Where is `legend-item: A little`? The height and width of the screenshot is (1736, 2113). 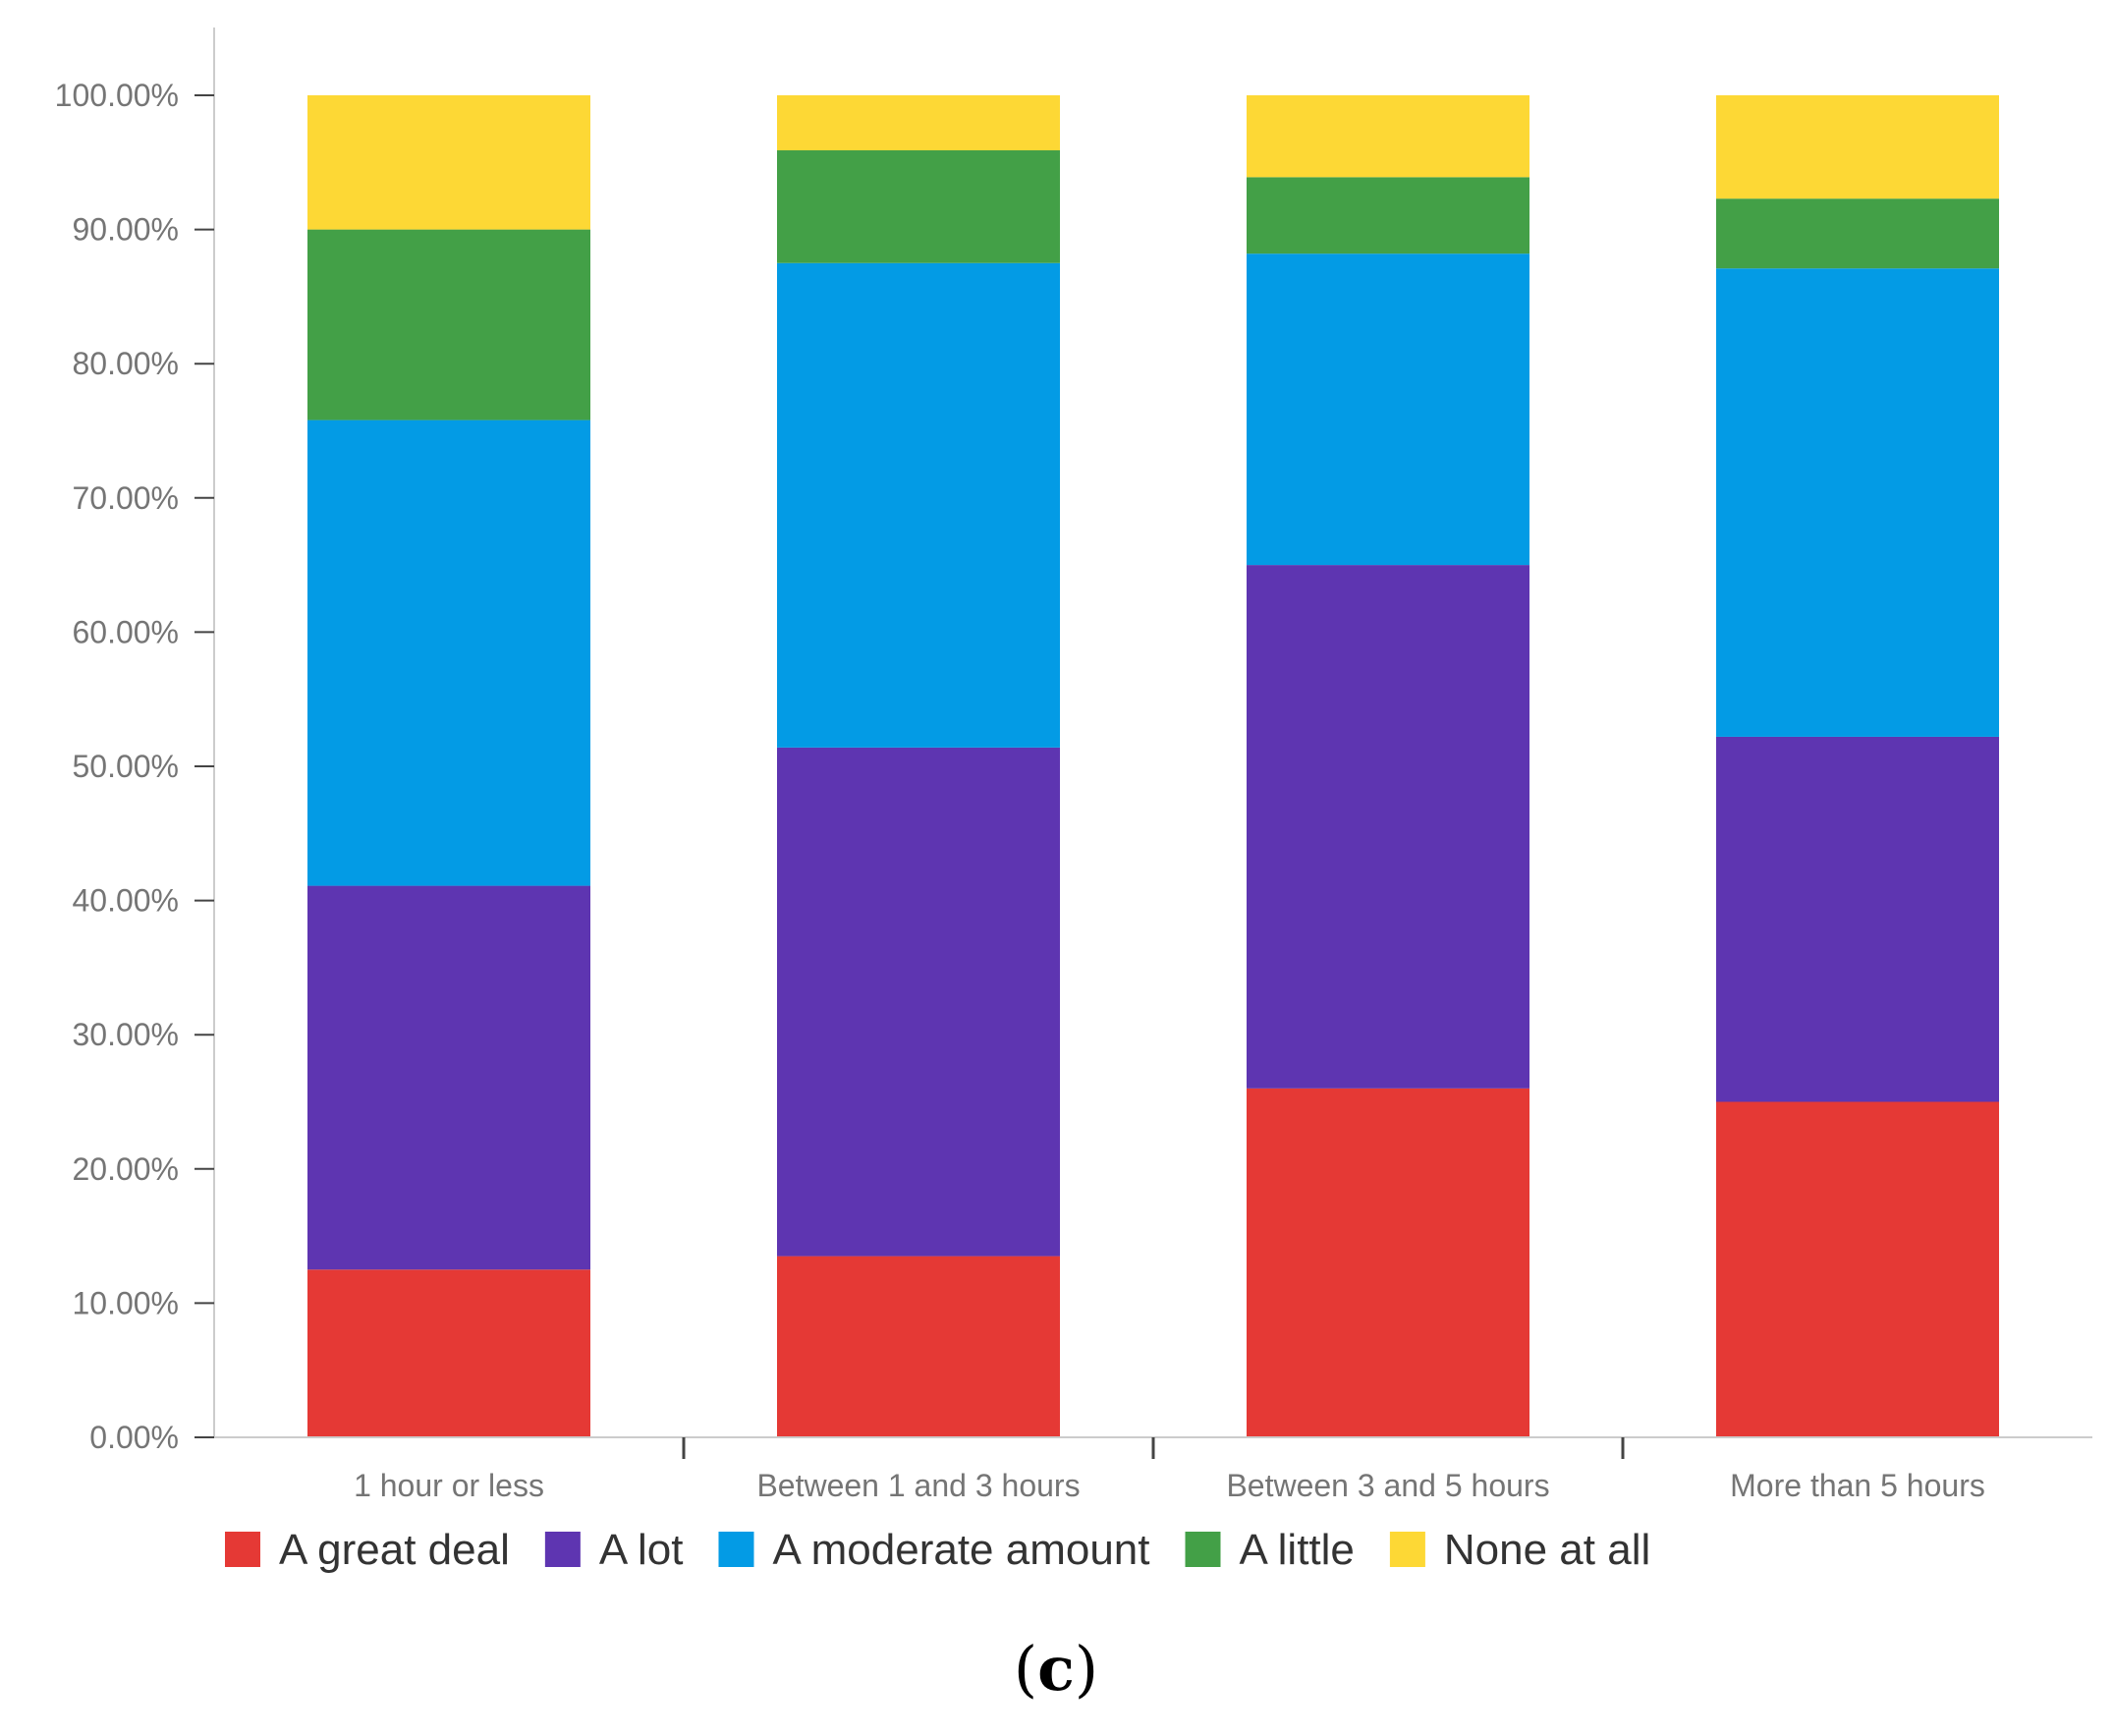
legend-item: A little is located at coordinates (1270, 1550).